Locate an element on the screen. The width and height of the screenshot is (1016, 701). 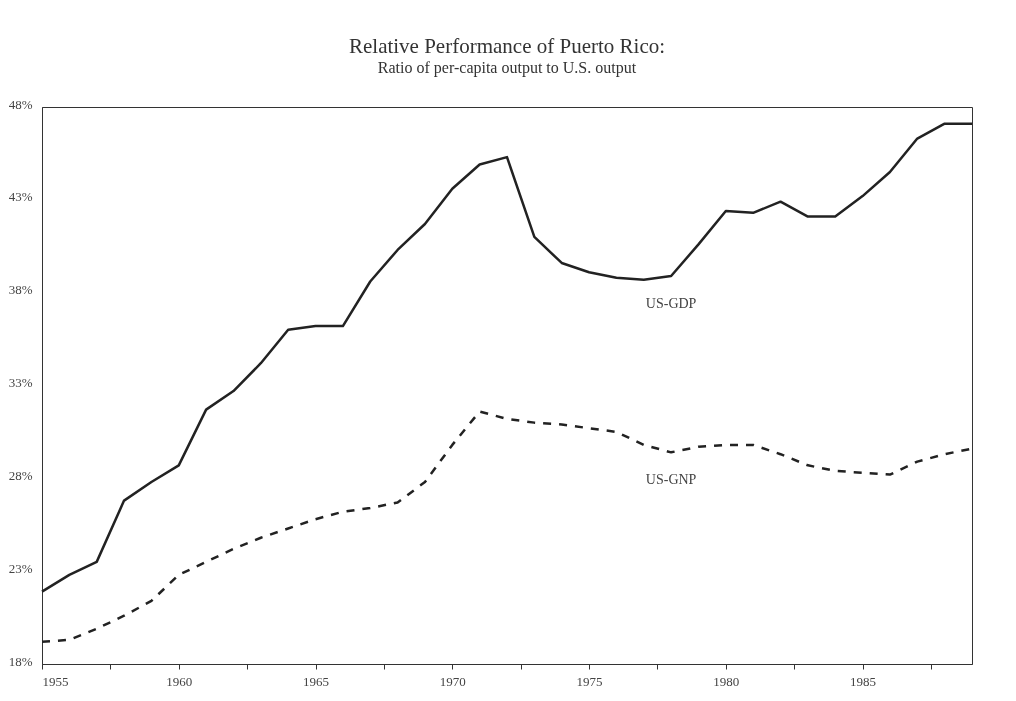
x-tick-label: 1975 is located at coordinates (589, 681).